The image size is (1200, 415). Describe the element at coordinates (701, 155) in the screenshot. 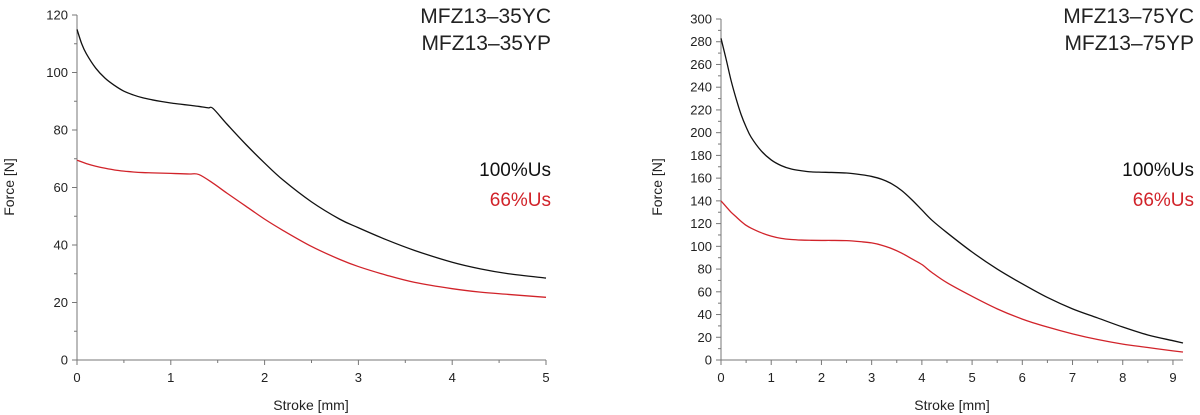

I see `y-tick-label: 180` at that location.